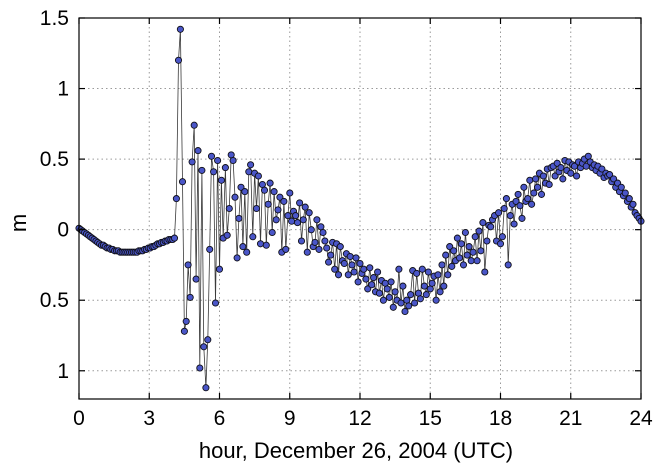 The width and height of the screenshot is (655, 466). I want to click on x-axis-label: hour, December 26, 2004 (UTC), so click(356, 450).